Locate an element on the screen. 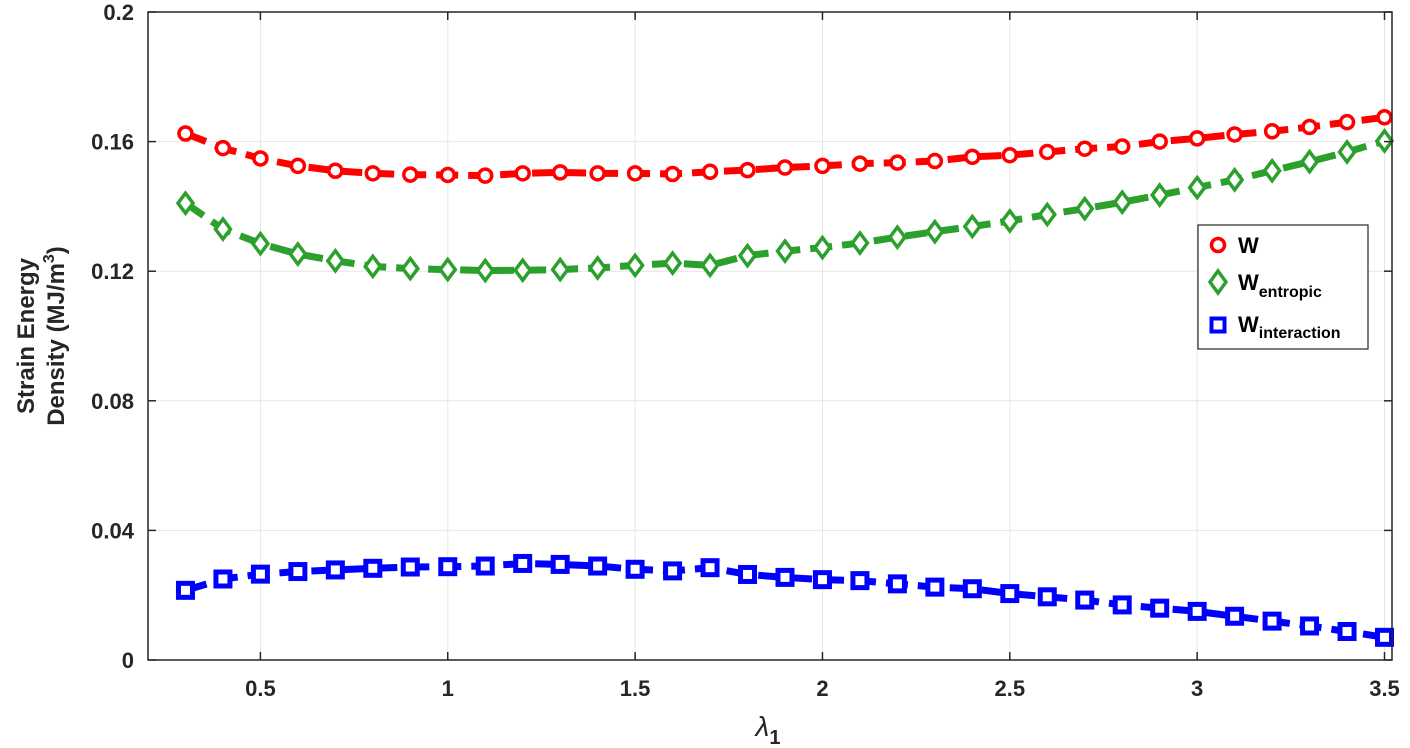 This screenshot has height=748, width=1410. legend-entry-w: W is located at coordinates (1234, 245).